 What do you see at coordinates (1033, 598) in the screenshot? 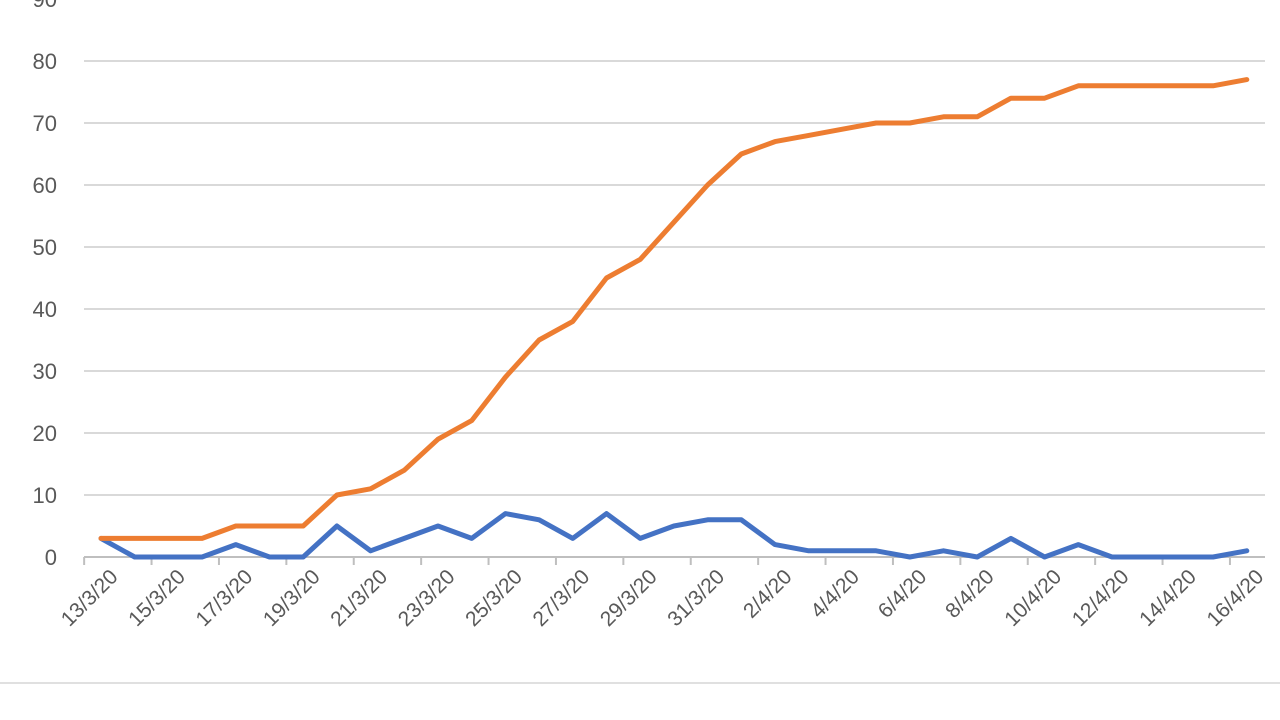
I see `x-tick-label: 10/4/20` at bounding box center [1033, 598].